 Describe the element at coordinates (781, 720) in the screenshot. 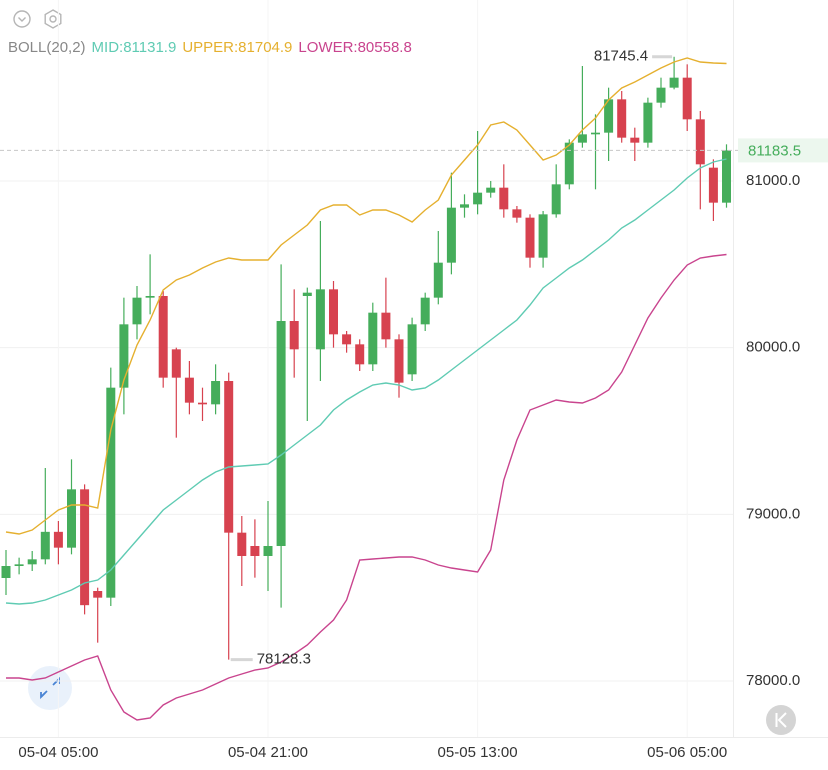

I see `scroll-to-latest-button` at that location.